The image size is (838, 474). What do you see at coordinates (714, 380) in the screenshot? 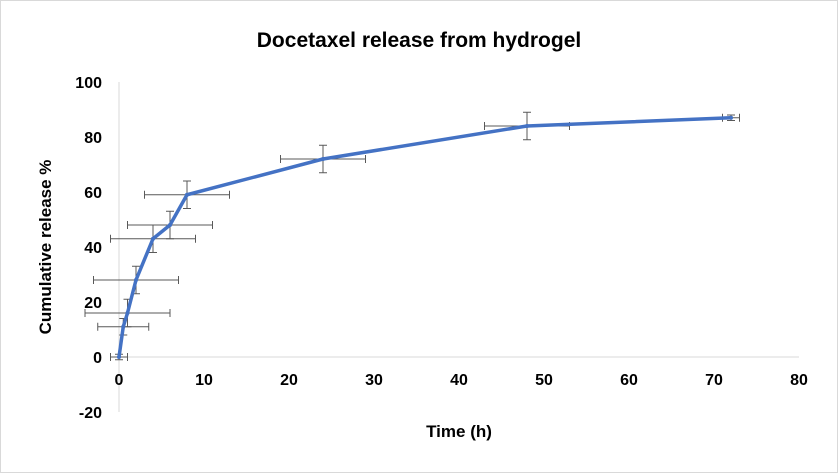
I see `x-tick-label: 70` at bounding box center [714, 380].